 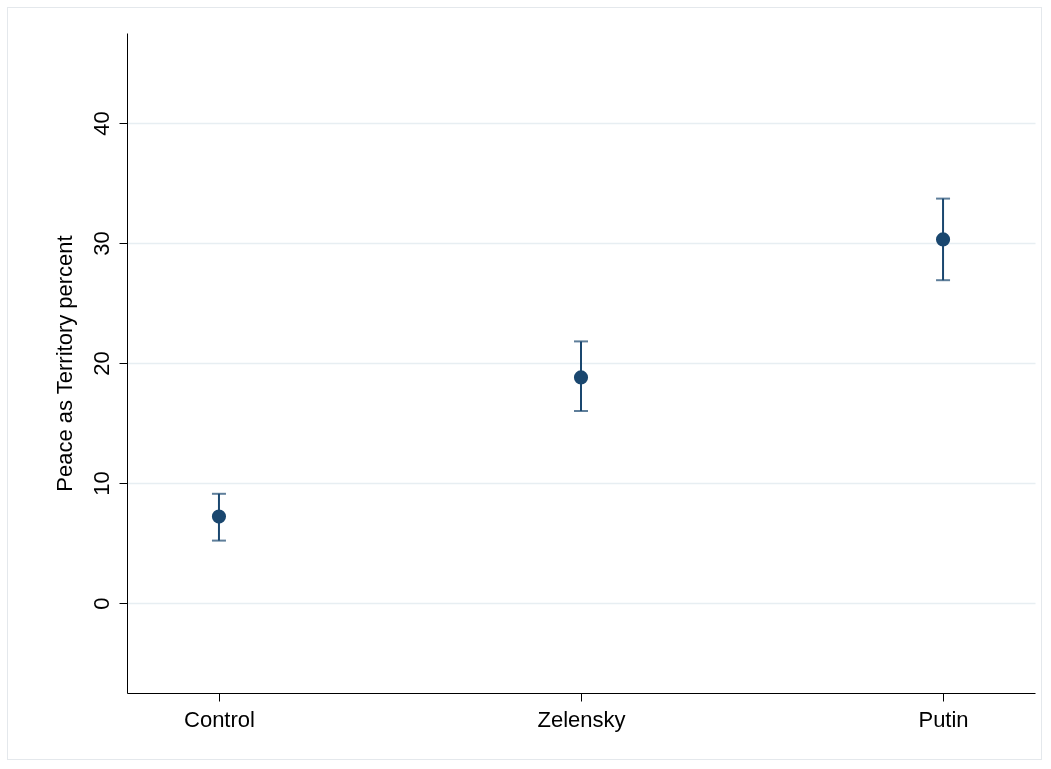 What do you see at coordinates (101, 123) in the screenshot?
I see `y-tick-label: 40` at bounding box center [101, 123].